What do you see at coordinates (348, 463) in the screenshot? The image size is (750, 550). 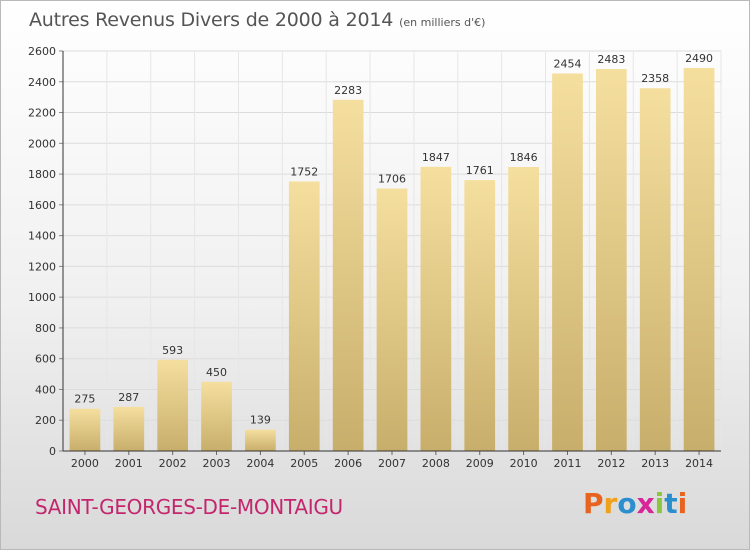 I see `x-tick-label: 2006` at bounding box center [348, 463].